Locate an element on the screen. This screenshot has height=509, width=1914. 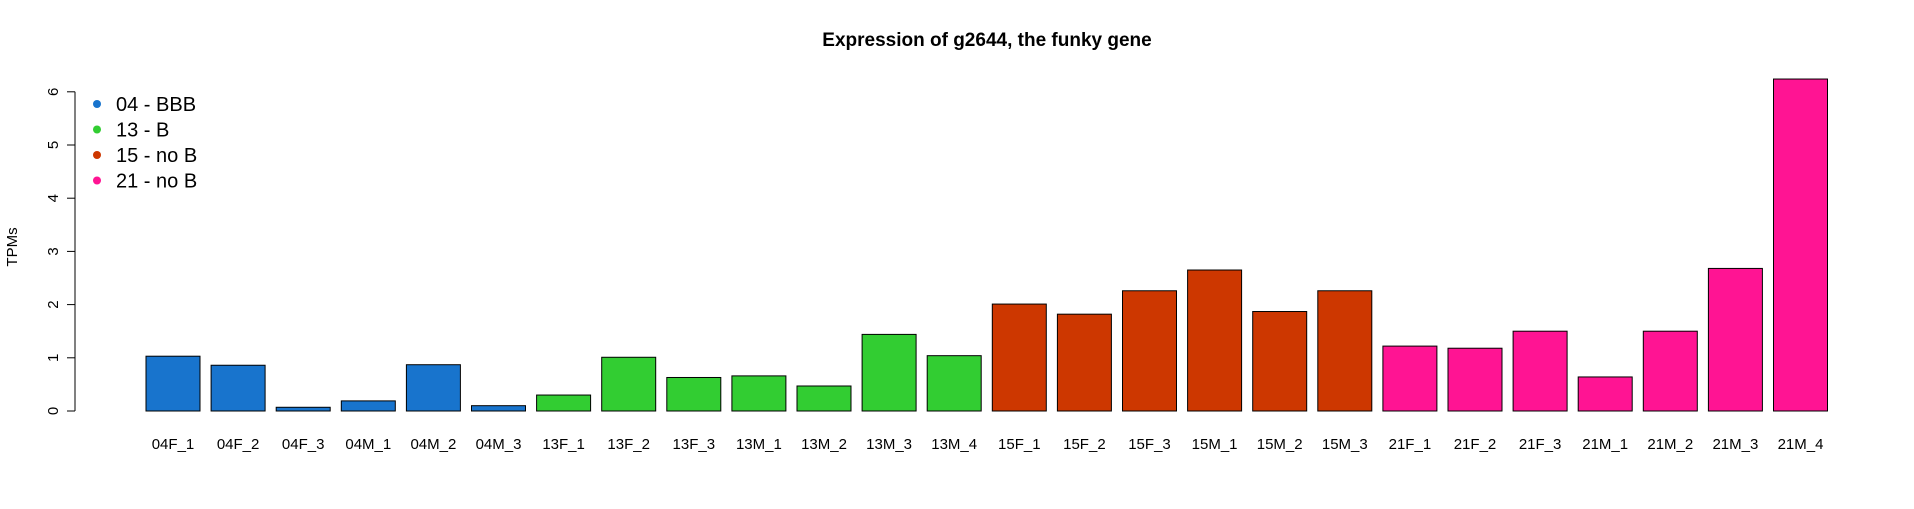
x-tick-label: 15M_1 is located at coordinates (1215, 444).